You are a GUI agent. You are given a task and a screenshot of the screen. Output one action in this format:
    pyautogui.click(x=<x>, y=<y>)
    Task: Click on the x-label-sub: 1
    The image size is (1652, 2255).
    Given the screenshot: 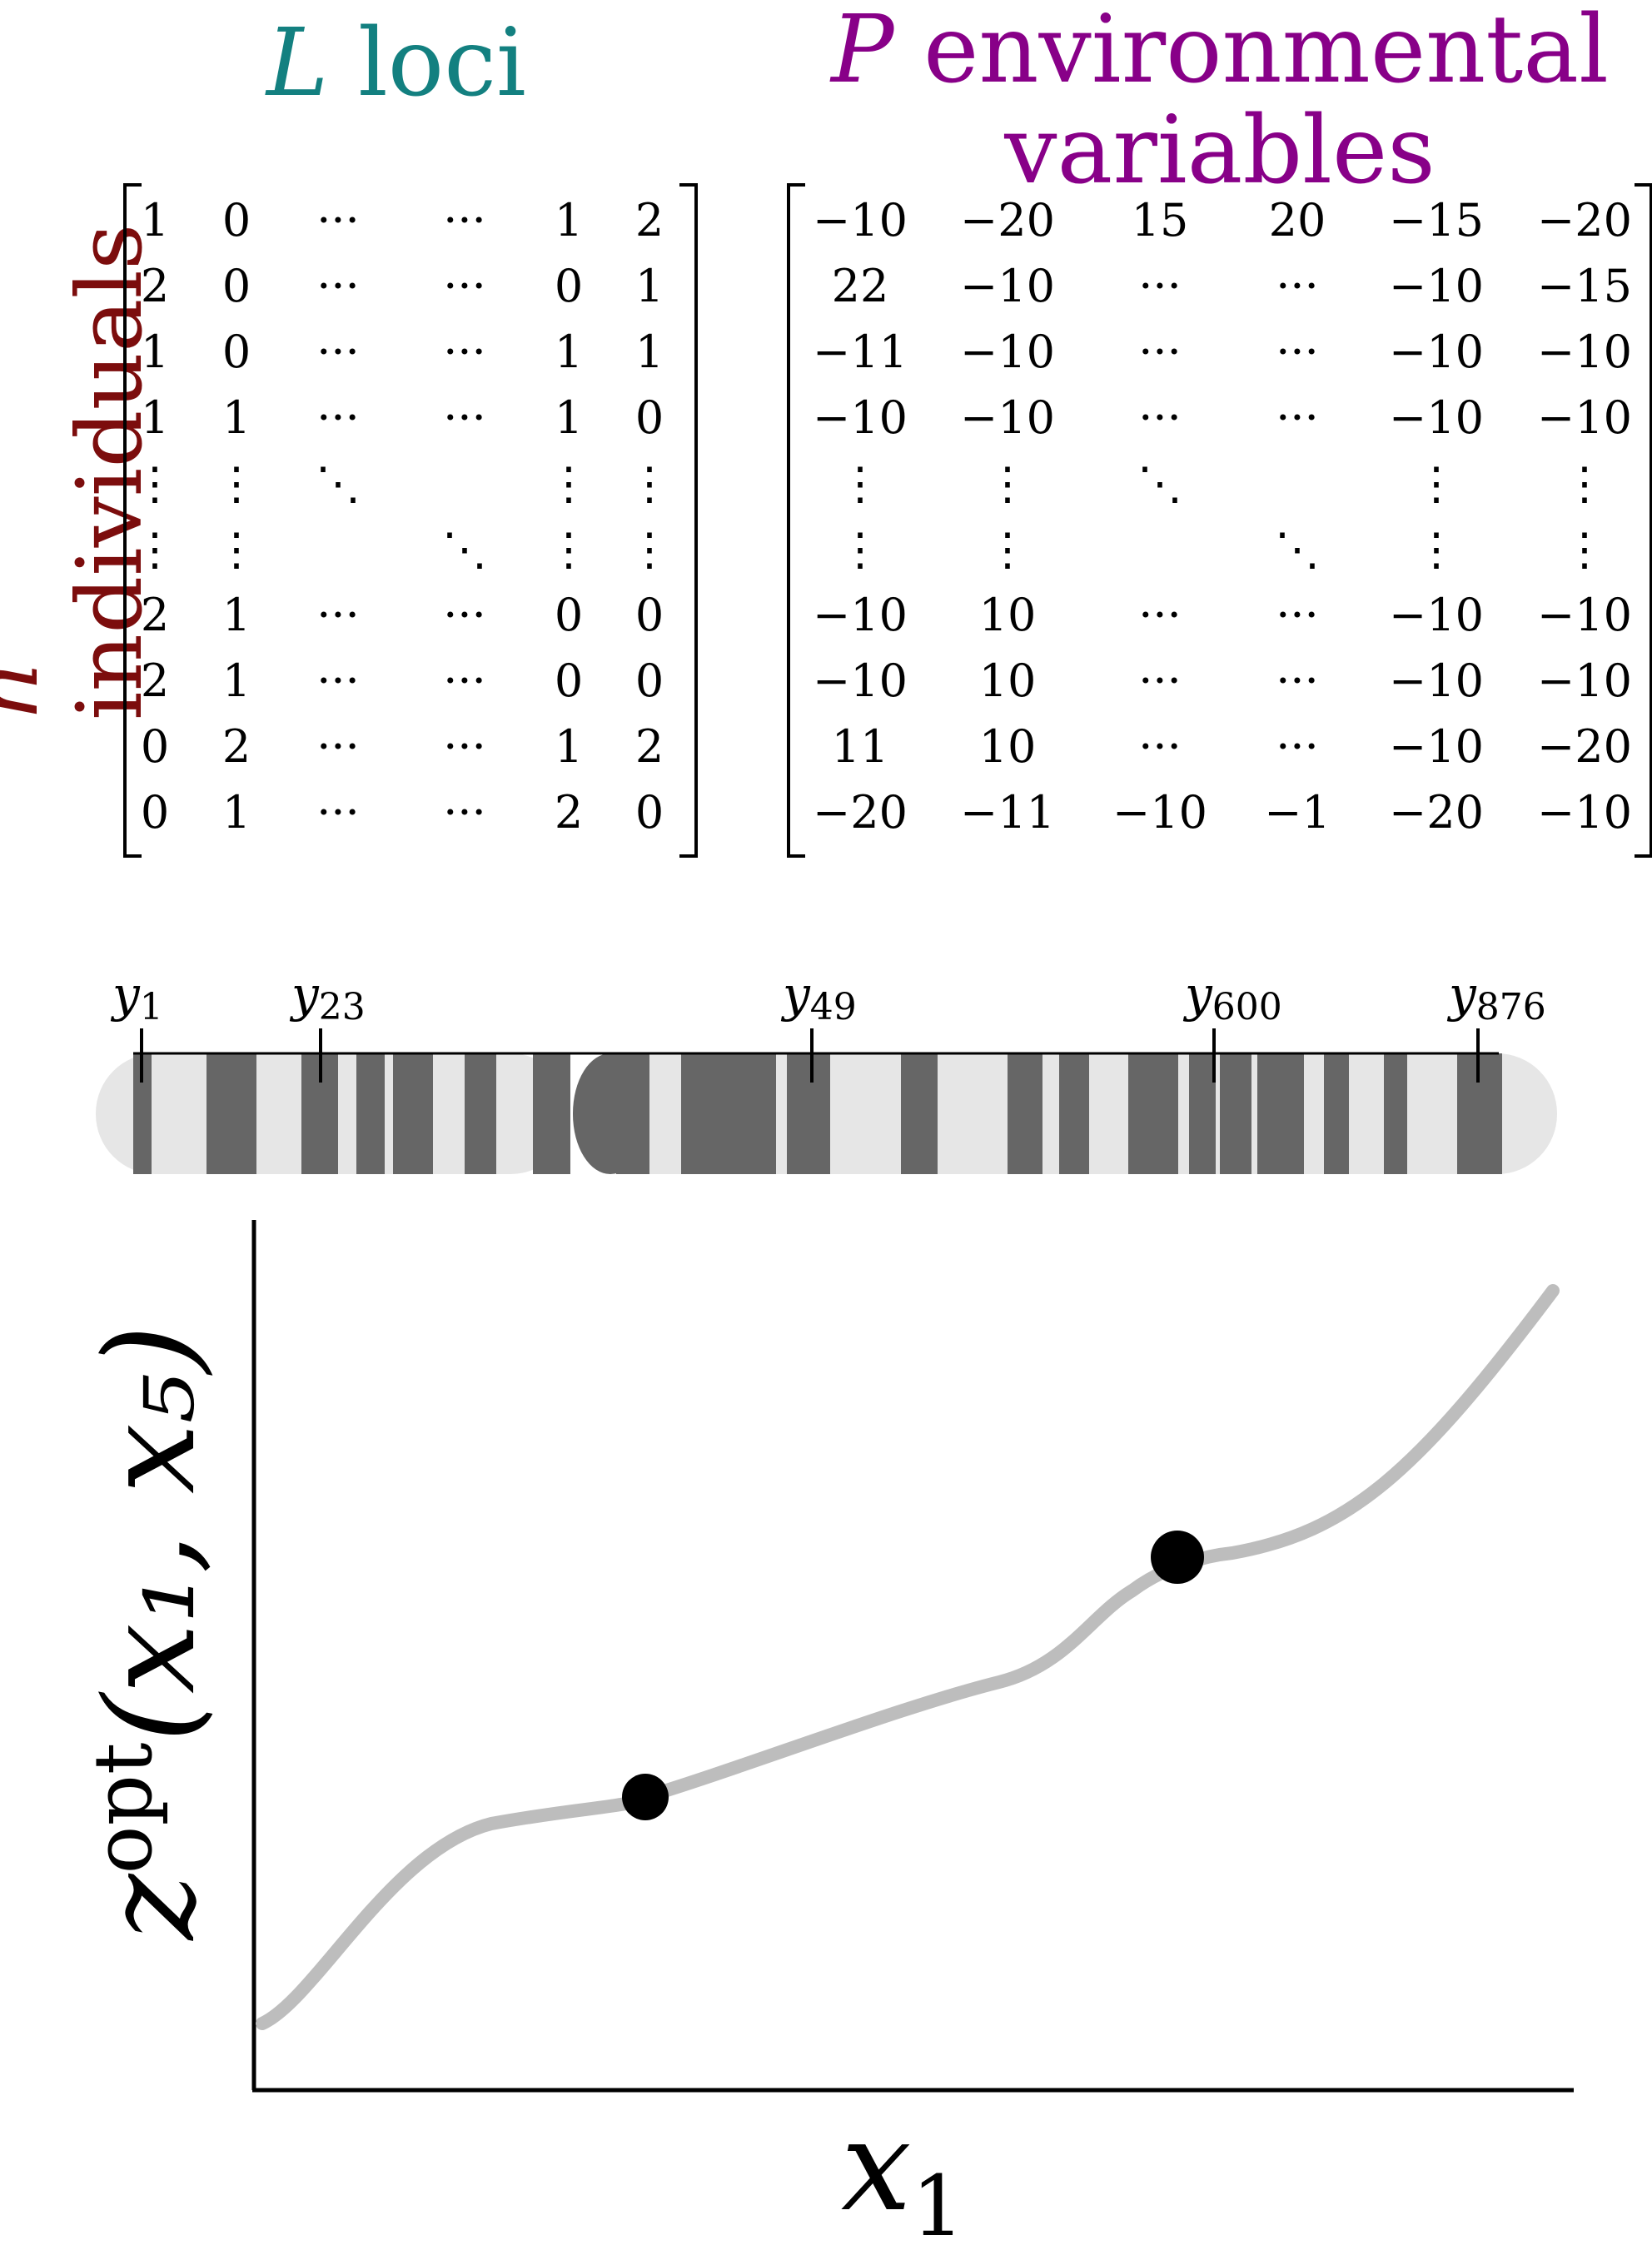 What is the action you would take?
    pyautogui.click(x=938, y=2206)
    